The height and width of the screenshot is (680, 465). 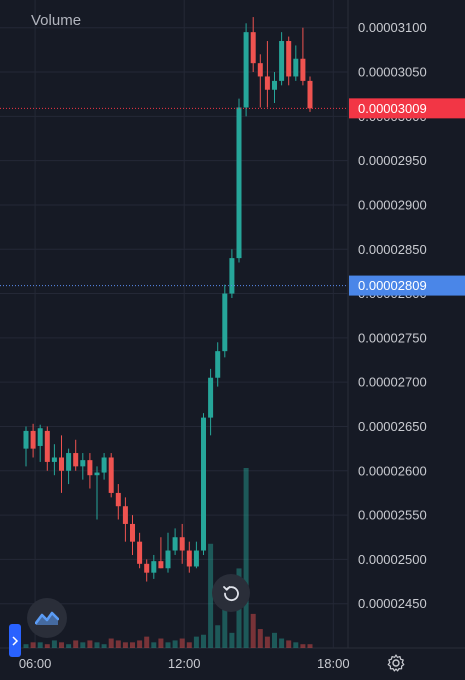 I want to click on time-axis: 06:00 12:00 18:00, so click(x=184, y=663).